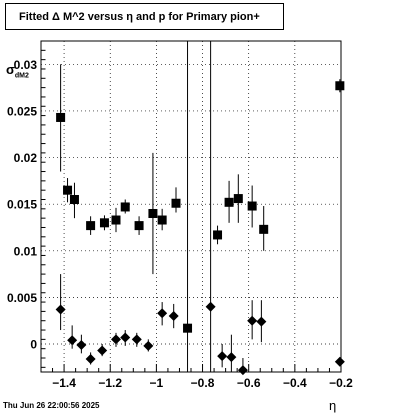 This screenshot has height=414, width=400. What do you see at coordinates (110, 383) in the screenshot?
I see `x-tick-label: −1.2` at bounding box center [110, 383].